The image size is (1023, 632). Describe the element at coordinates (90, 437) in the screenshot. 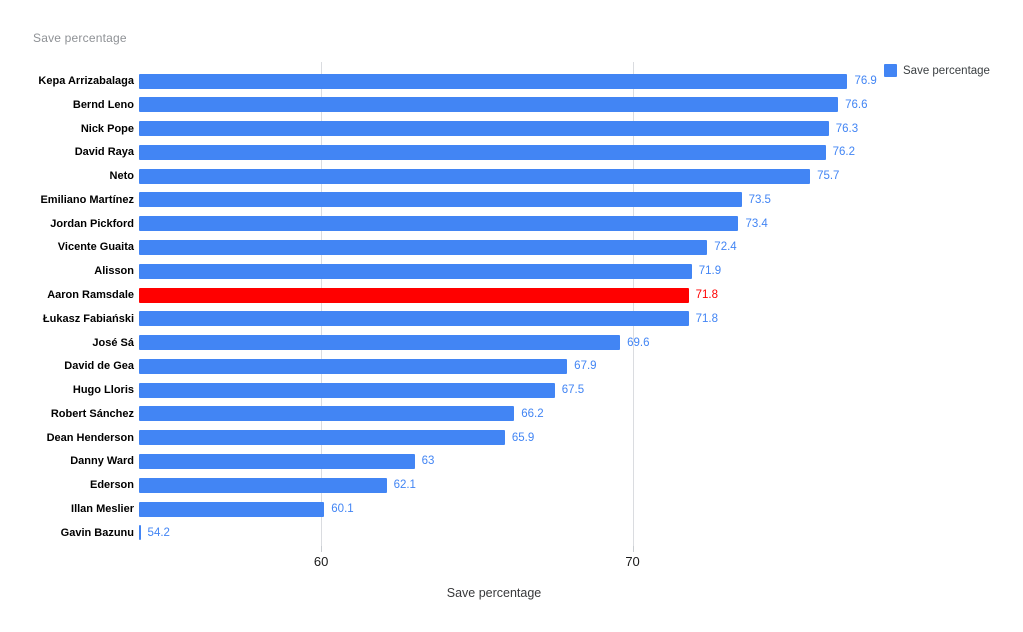

I see `category-label: Dean Henderson` at that location.